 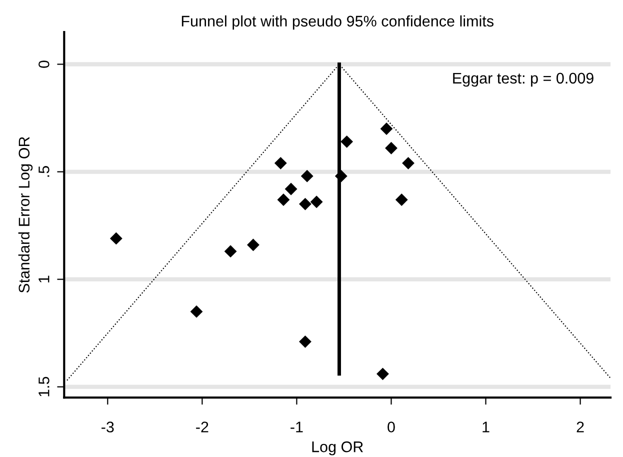 I want to click on x-tick-label: -1, so click(x=296, y=427).